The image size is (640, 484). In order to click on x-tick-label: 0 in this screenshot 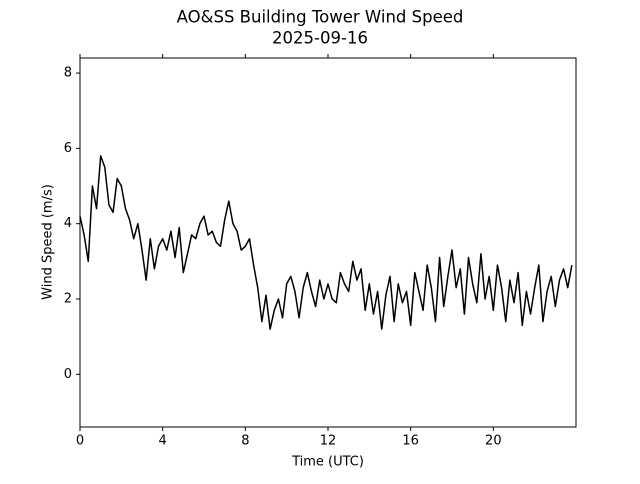, I will do `click(80, 441)`.